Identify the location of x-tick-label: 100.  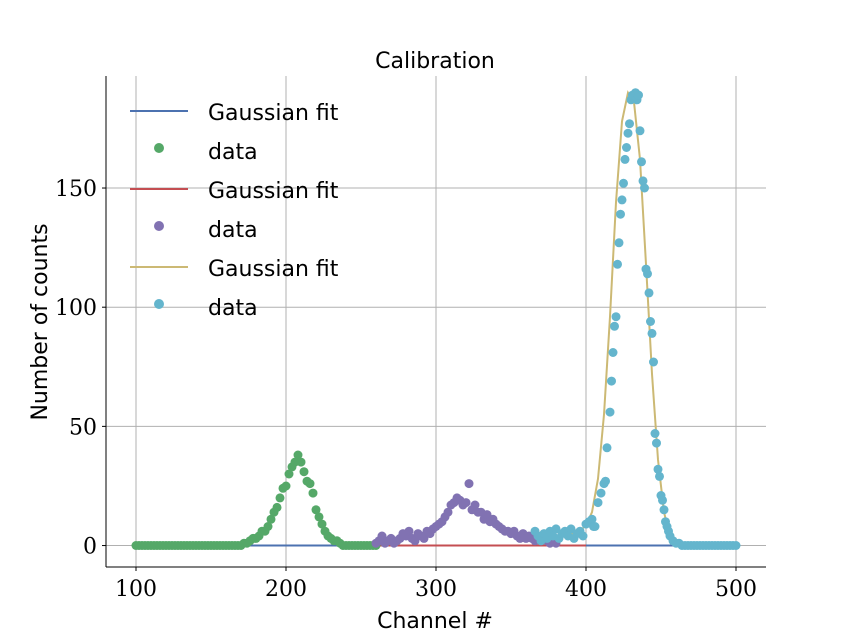
(136, 589).